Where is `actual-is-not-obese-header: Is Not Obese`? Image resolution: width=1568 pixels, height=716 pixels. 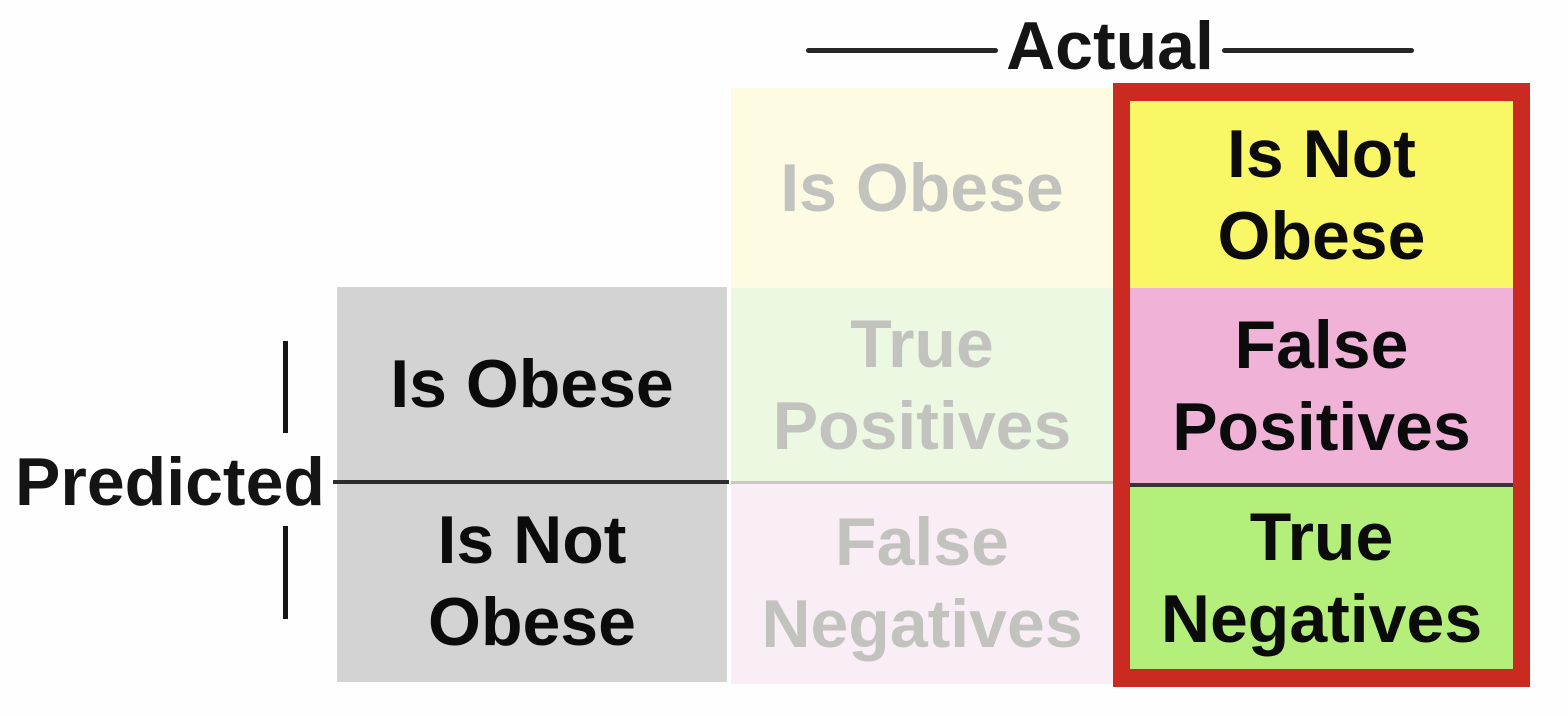
actual-is-not-obese-header: Is Not Obese is located at coordinates (1321, 194).